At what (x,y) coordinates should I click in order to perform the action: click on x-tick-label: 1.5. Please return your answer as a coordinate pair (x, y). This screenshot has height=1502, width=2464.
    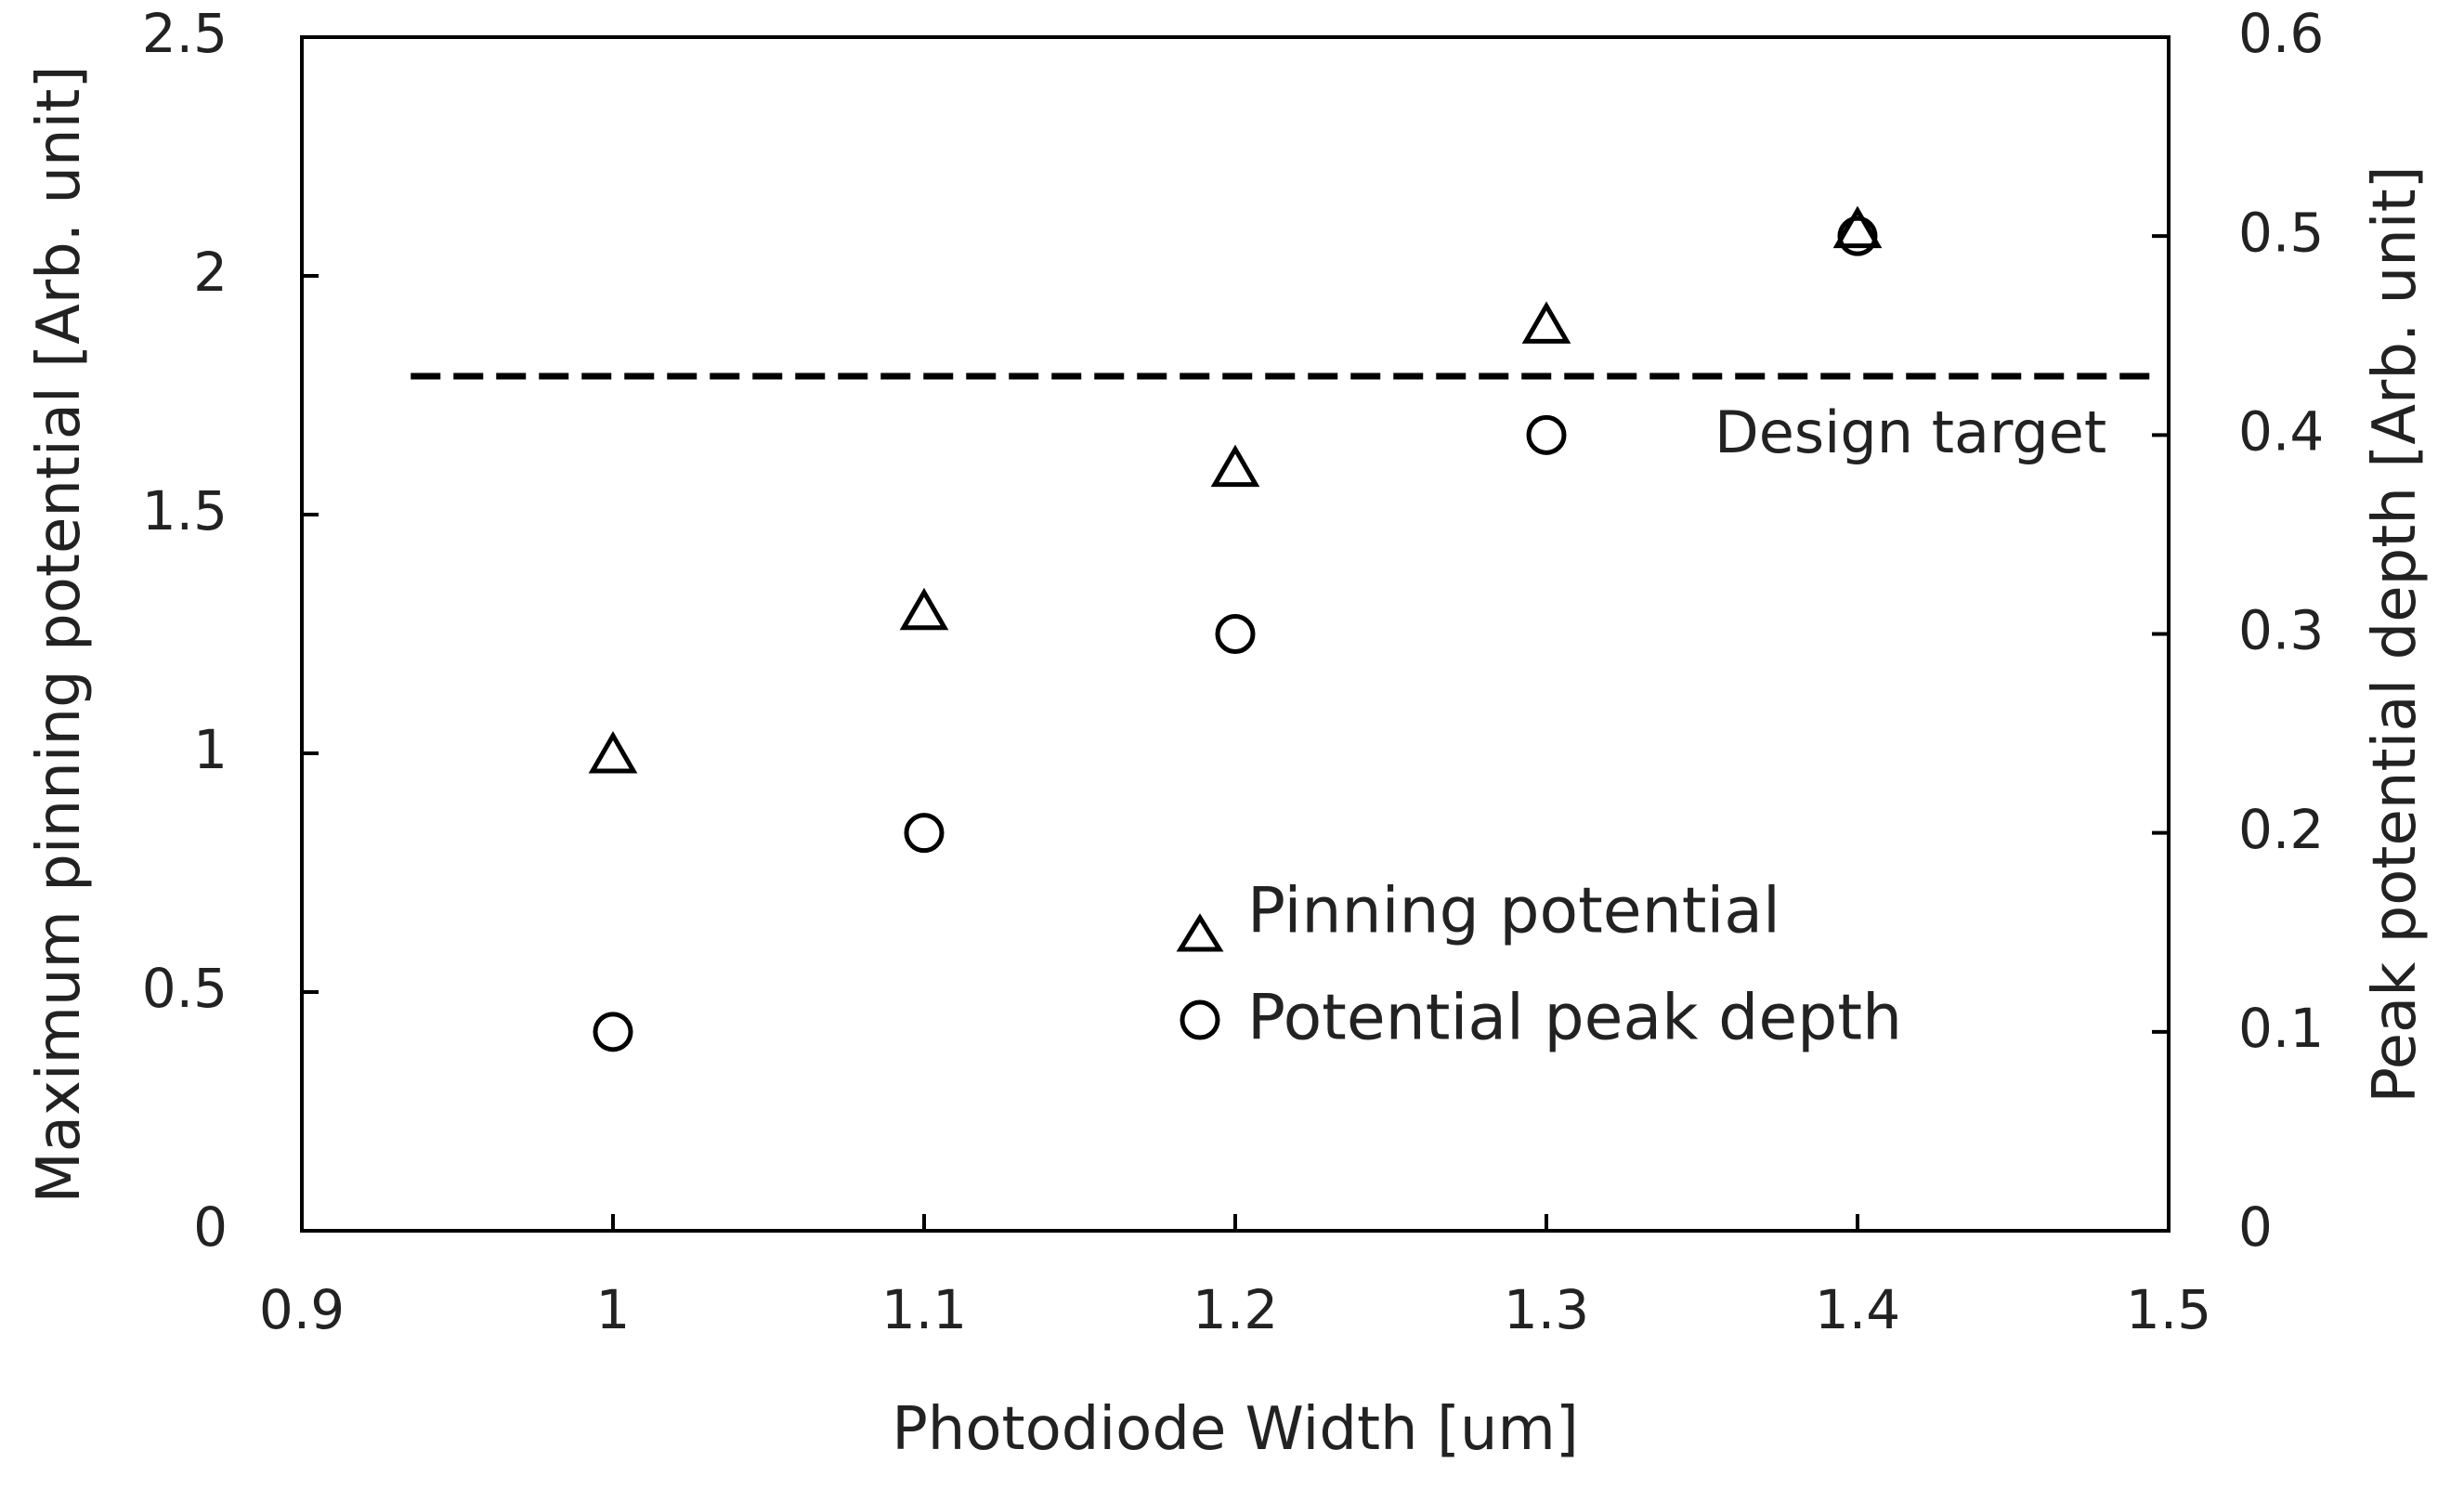
    Looking at the image, I should click on (2168, 1309).